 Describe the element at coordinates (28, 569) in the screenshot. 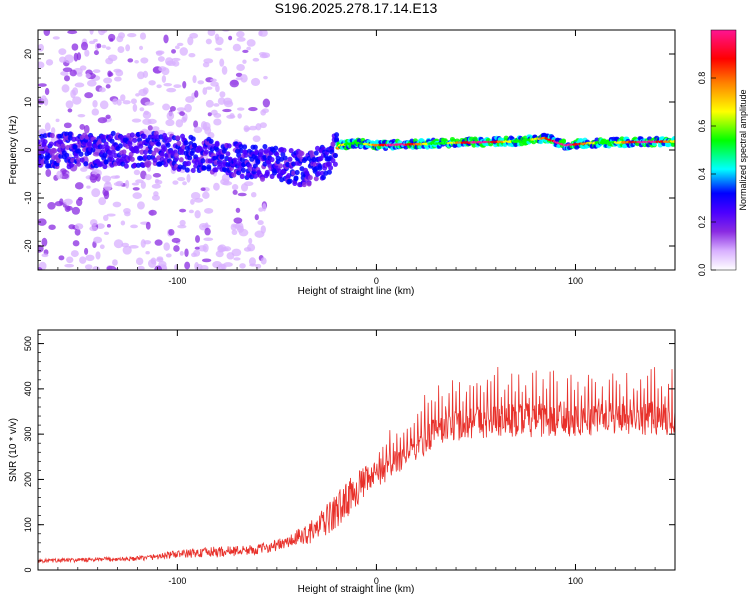

I see `snr-y-tick-label: 0` at that location.